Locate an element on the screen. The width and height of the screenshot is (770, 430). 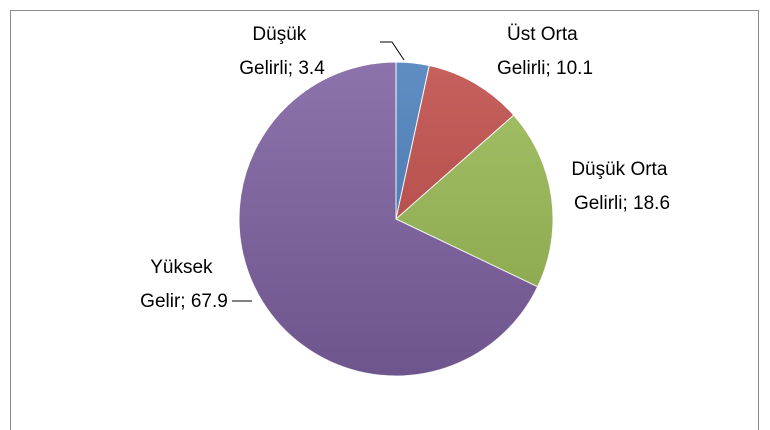
data-label: Üst Orta Gelirli; 10.1 is located at coordinates (545, 51).